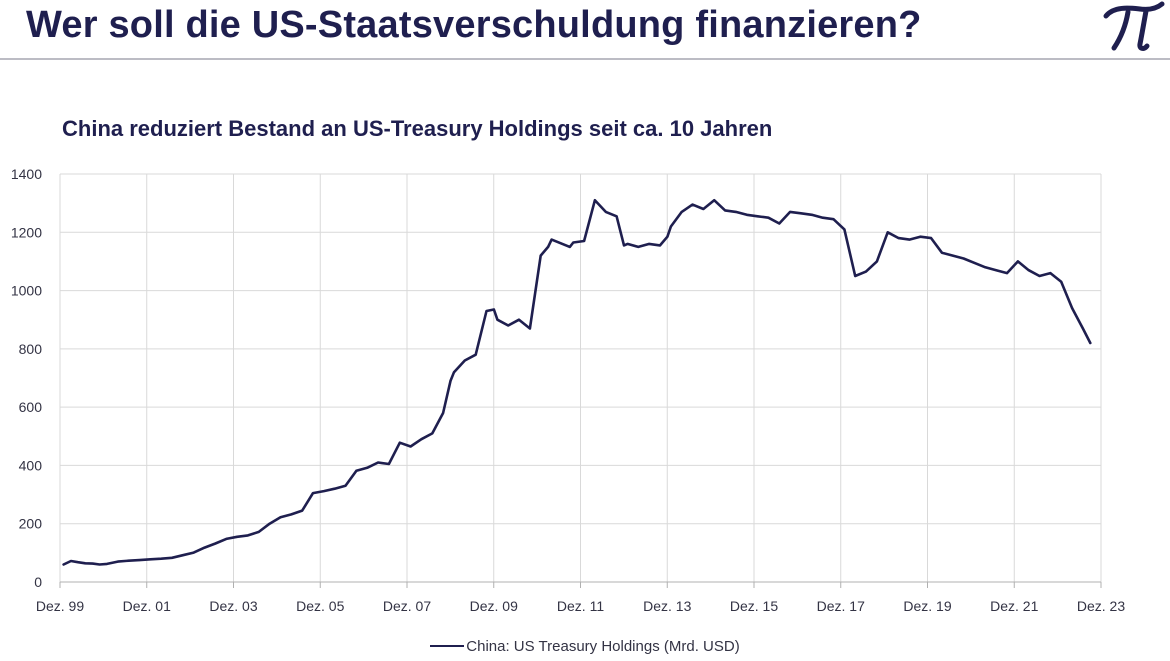 The image size is (1170, 661). I want to click on y-tick-label: 1400, so click(26, 174).